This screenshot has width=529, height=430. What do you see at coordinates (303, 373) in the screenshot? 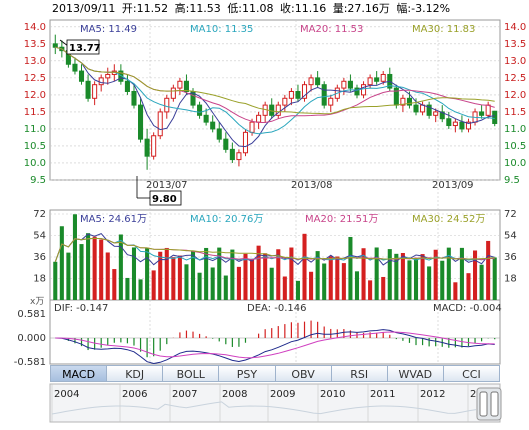
I see `tab-obv: OBV` at bounding box center [303, 373].